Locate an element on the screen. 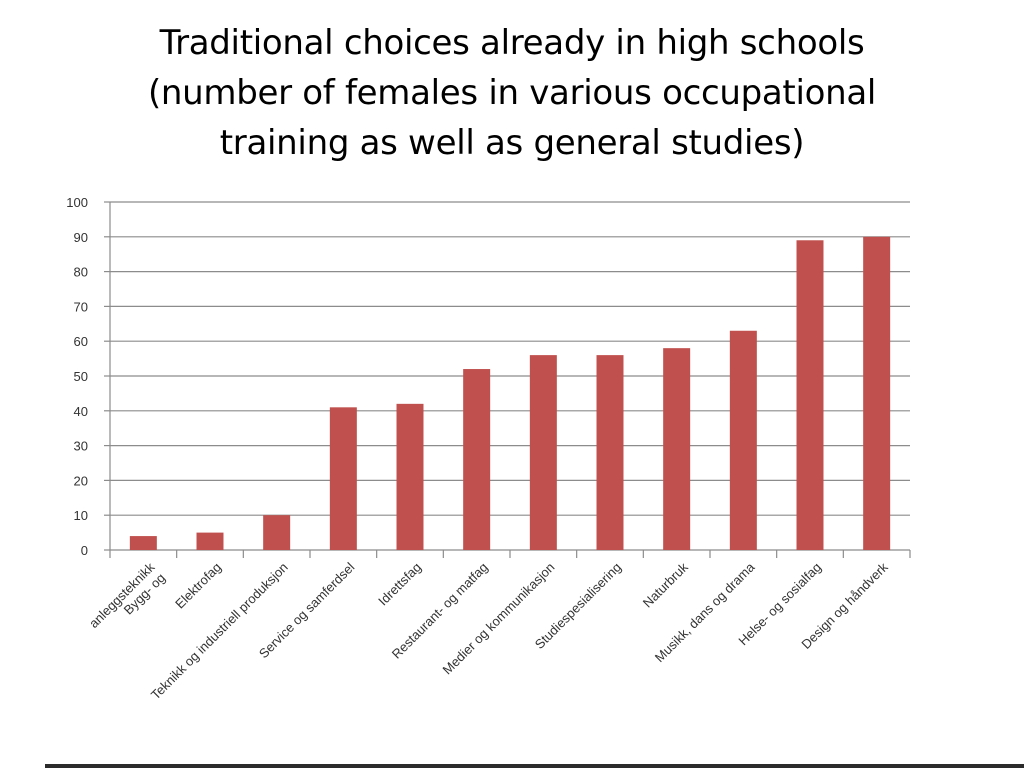 Image resolution: width=1024 pixels, height=768 pixels. x-tick-label: Teknikk og industriell produksjon is located at coordinates (219, 631).